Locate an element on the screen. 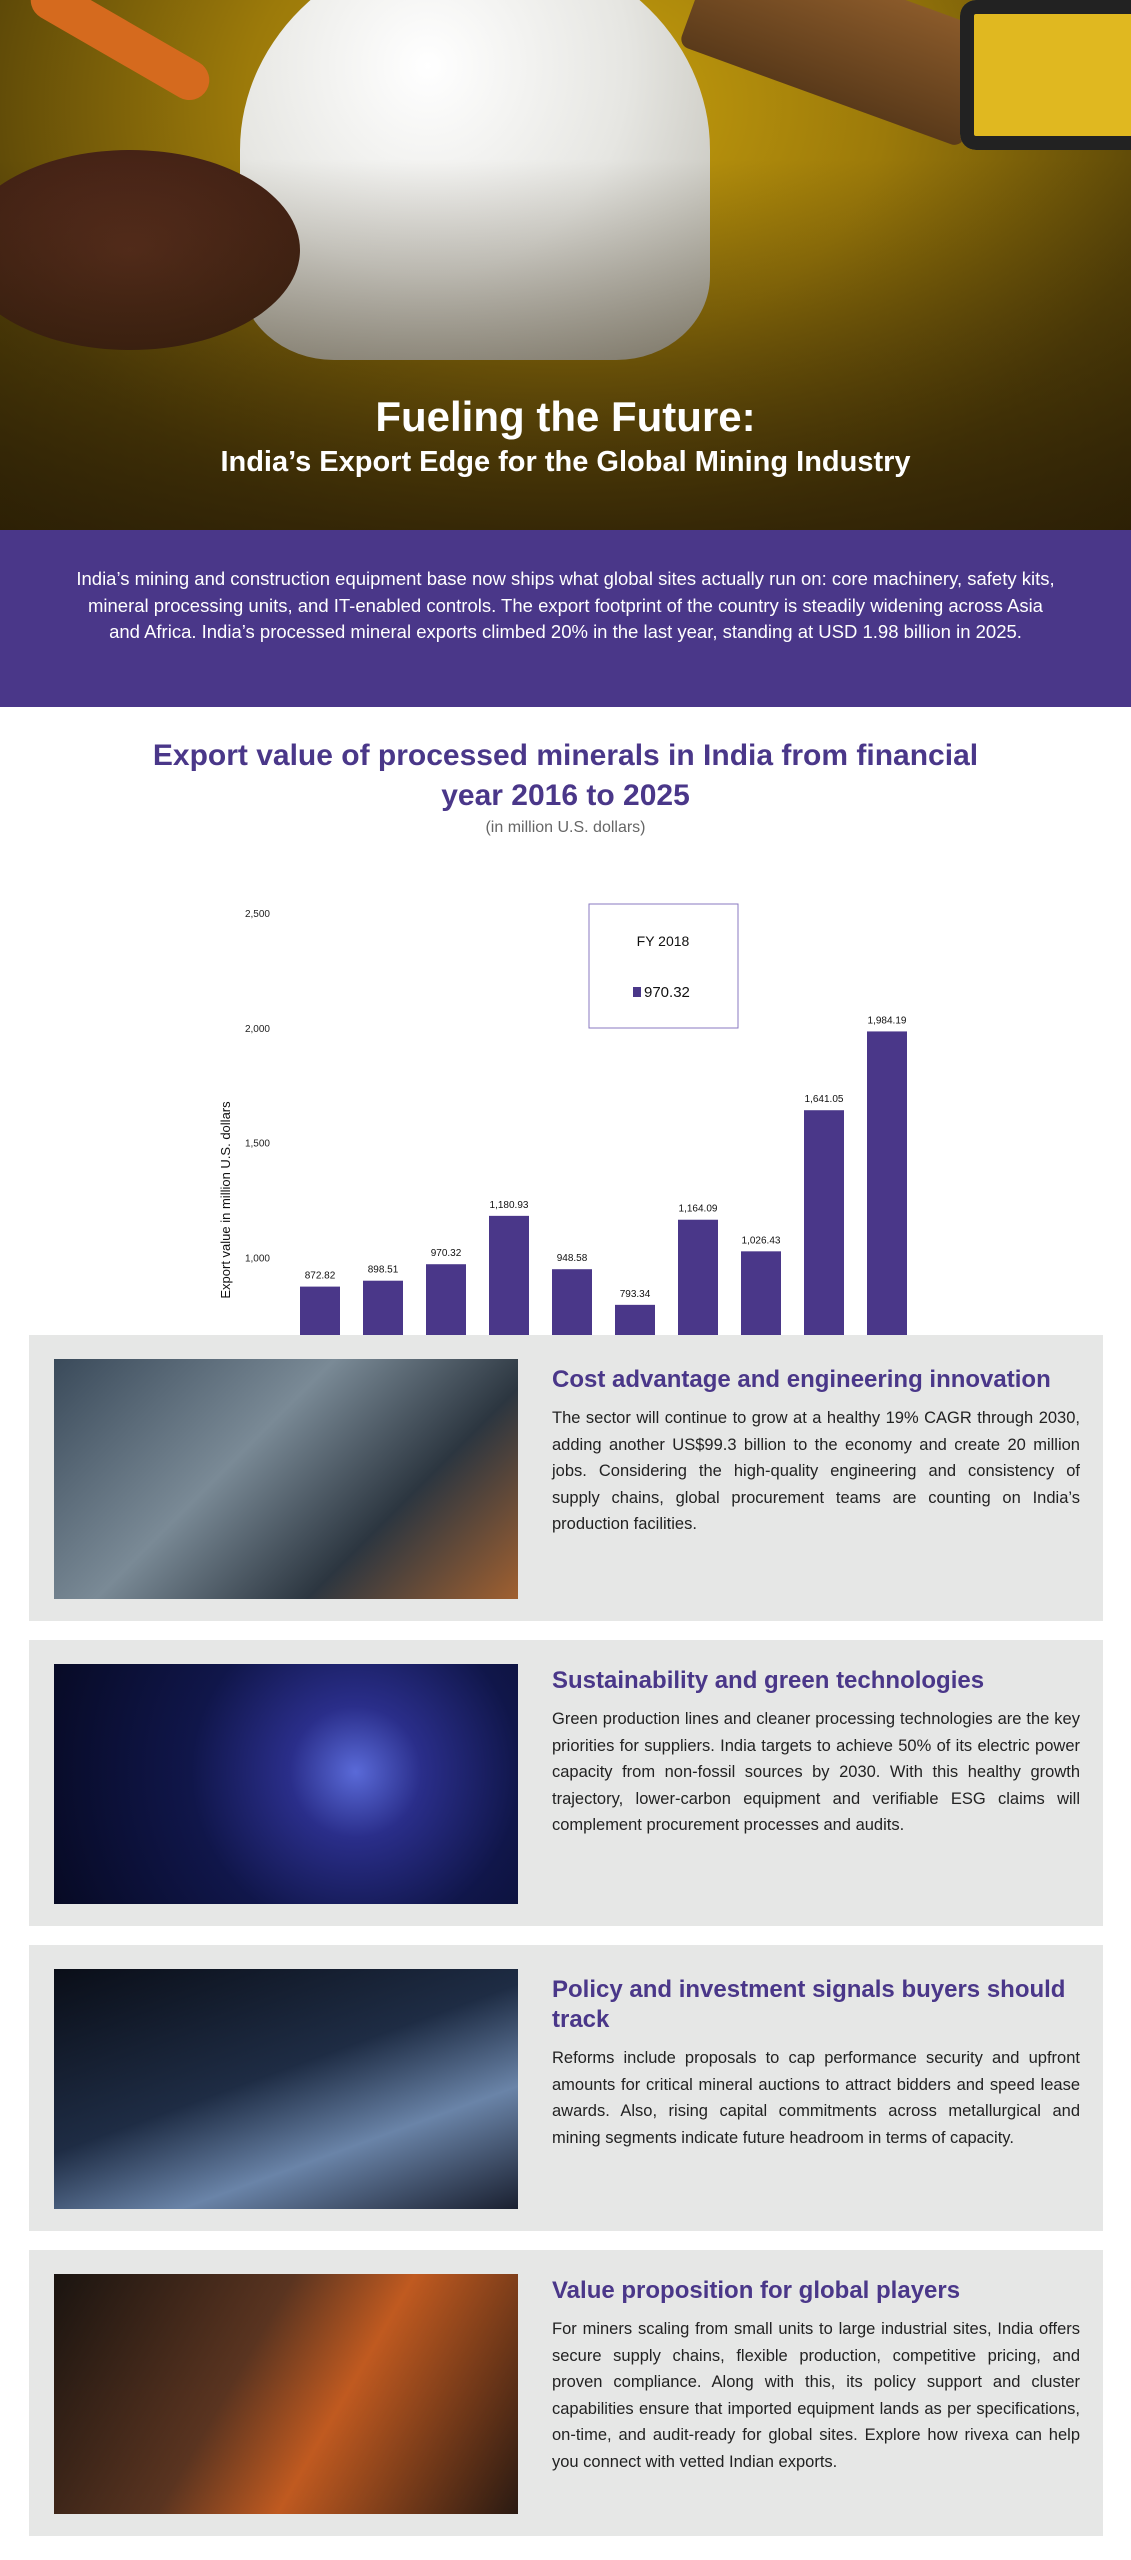 The image size is (1131, 2560). document-signing-image is located at coordinates (286, 2089).